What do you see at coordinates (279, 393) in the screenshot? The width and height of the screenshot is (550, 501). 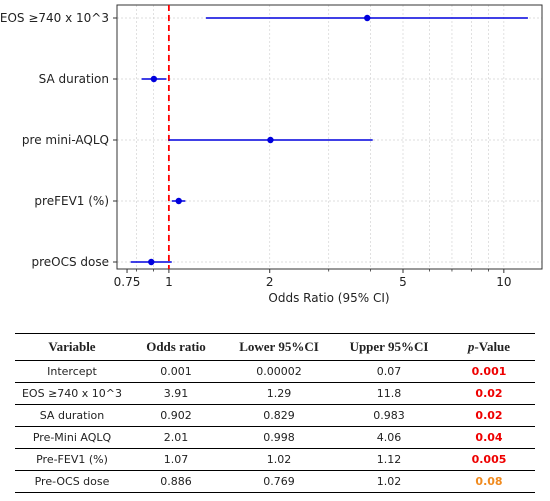 I see `cell-lower-ci: 1.29` at bounding box center [279, 393].